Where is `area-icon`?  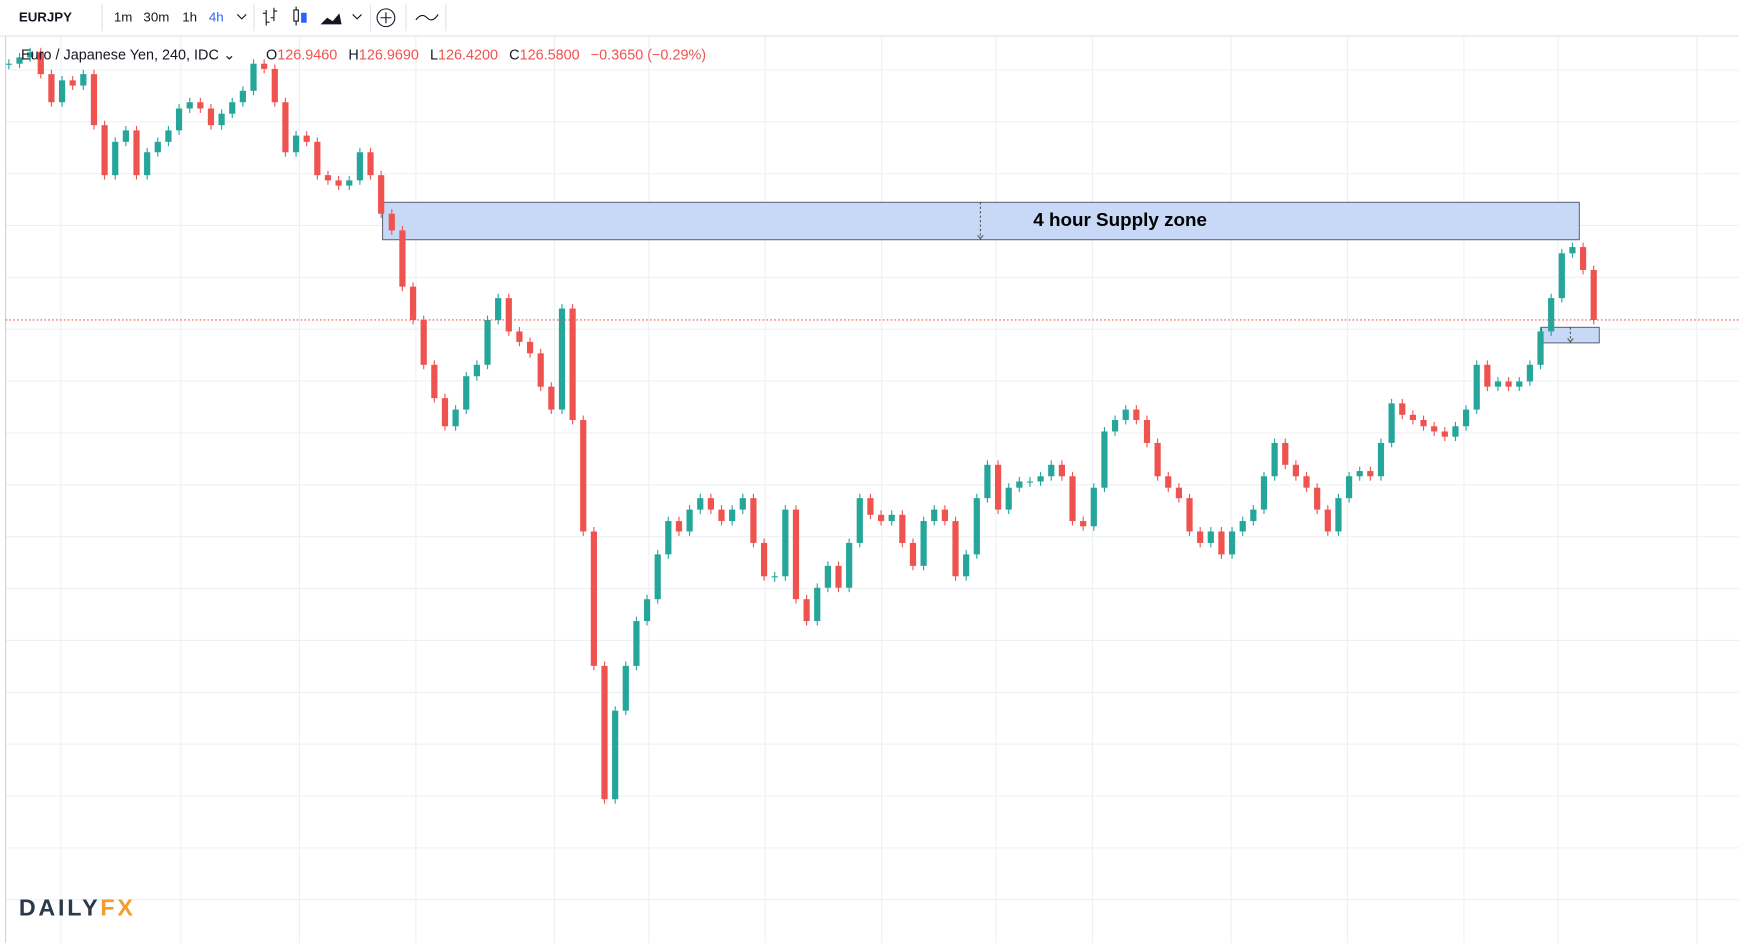 area-icon is located at coordinates (331, 19).